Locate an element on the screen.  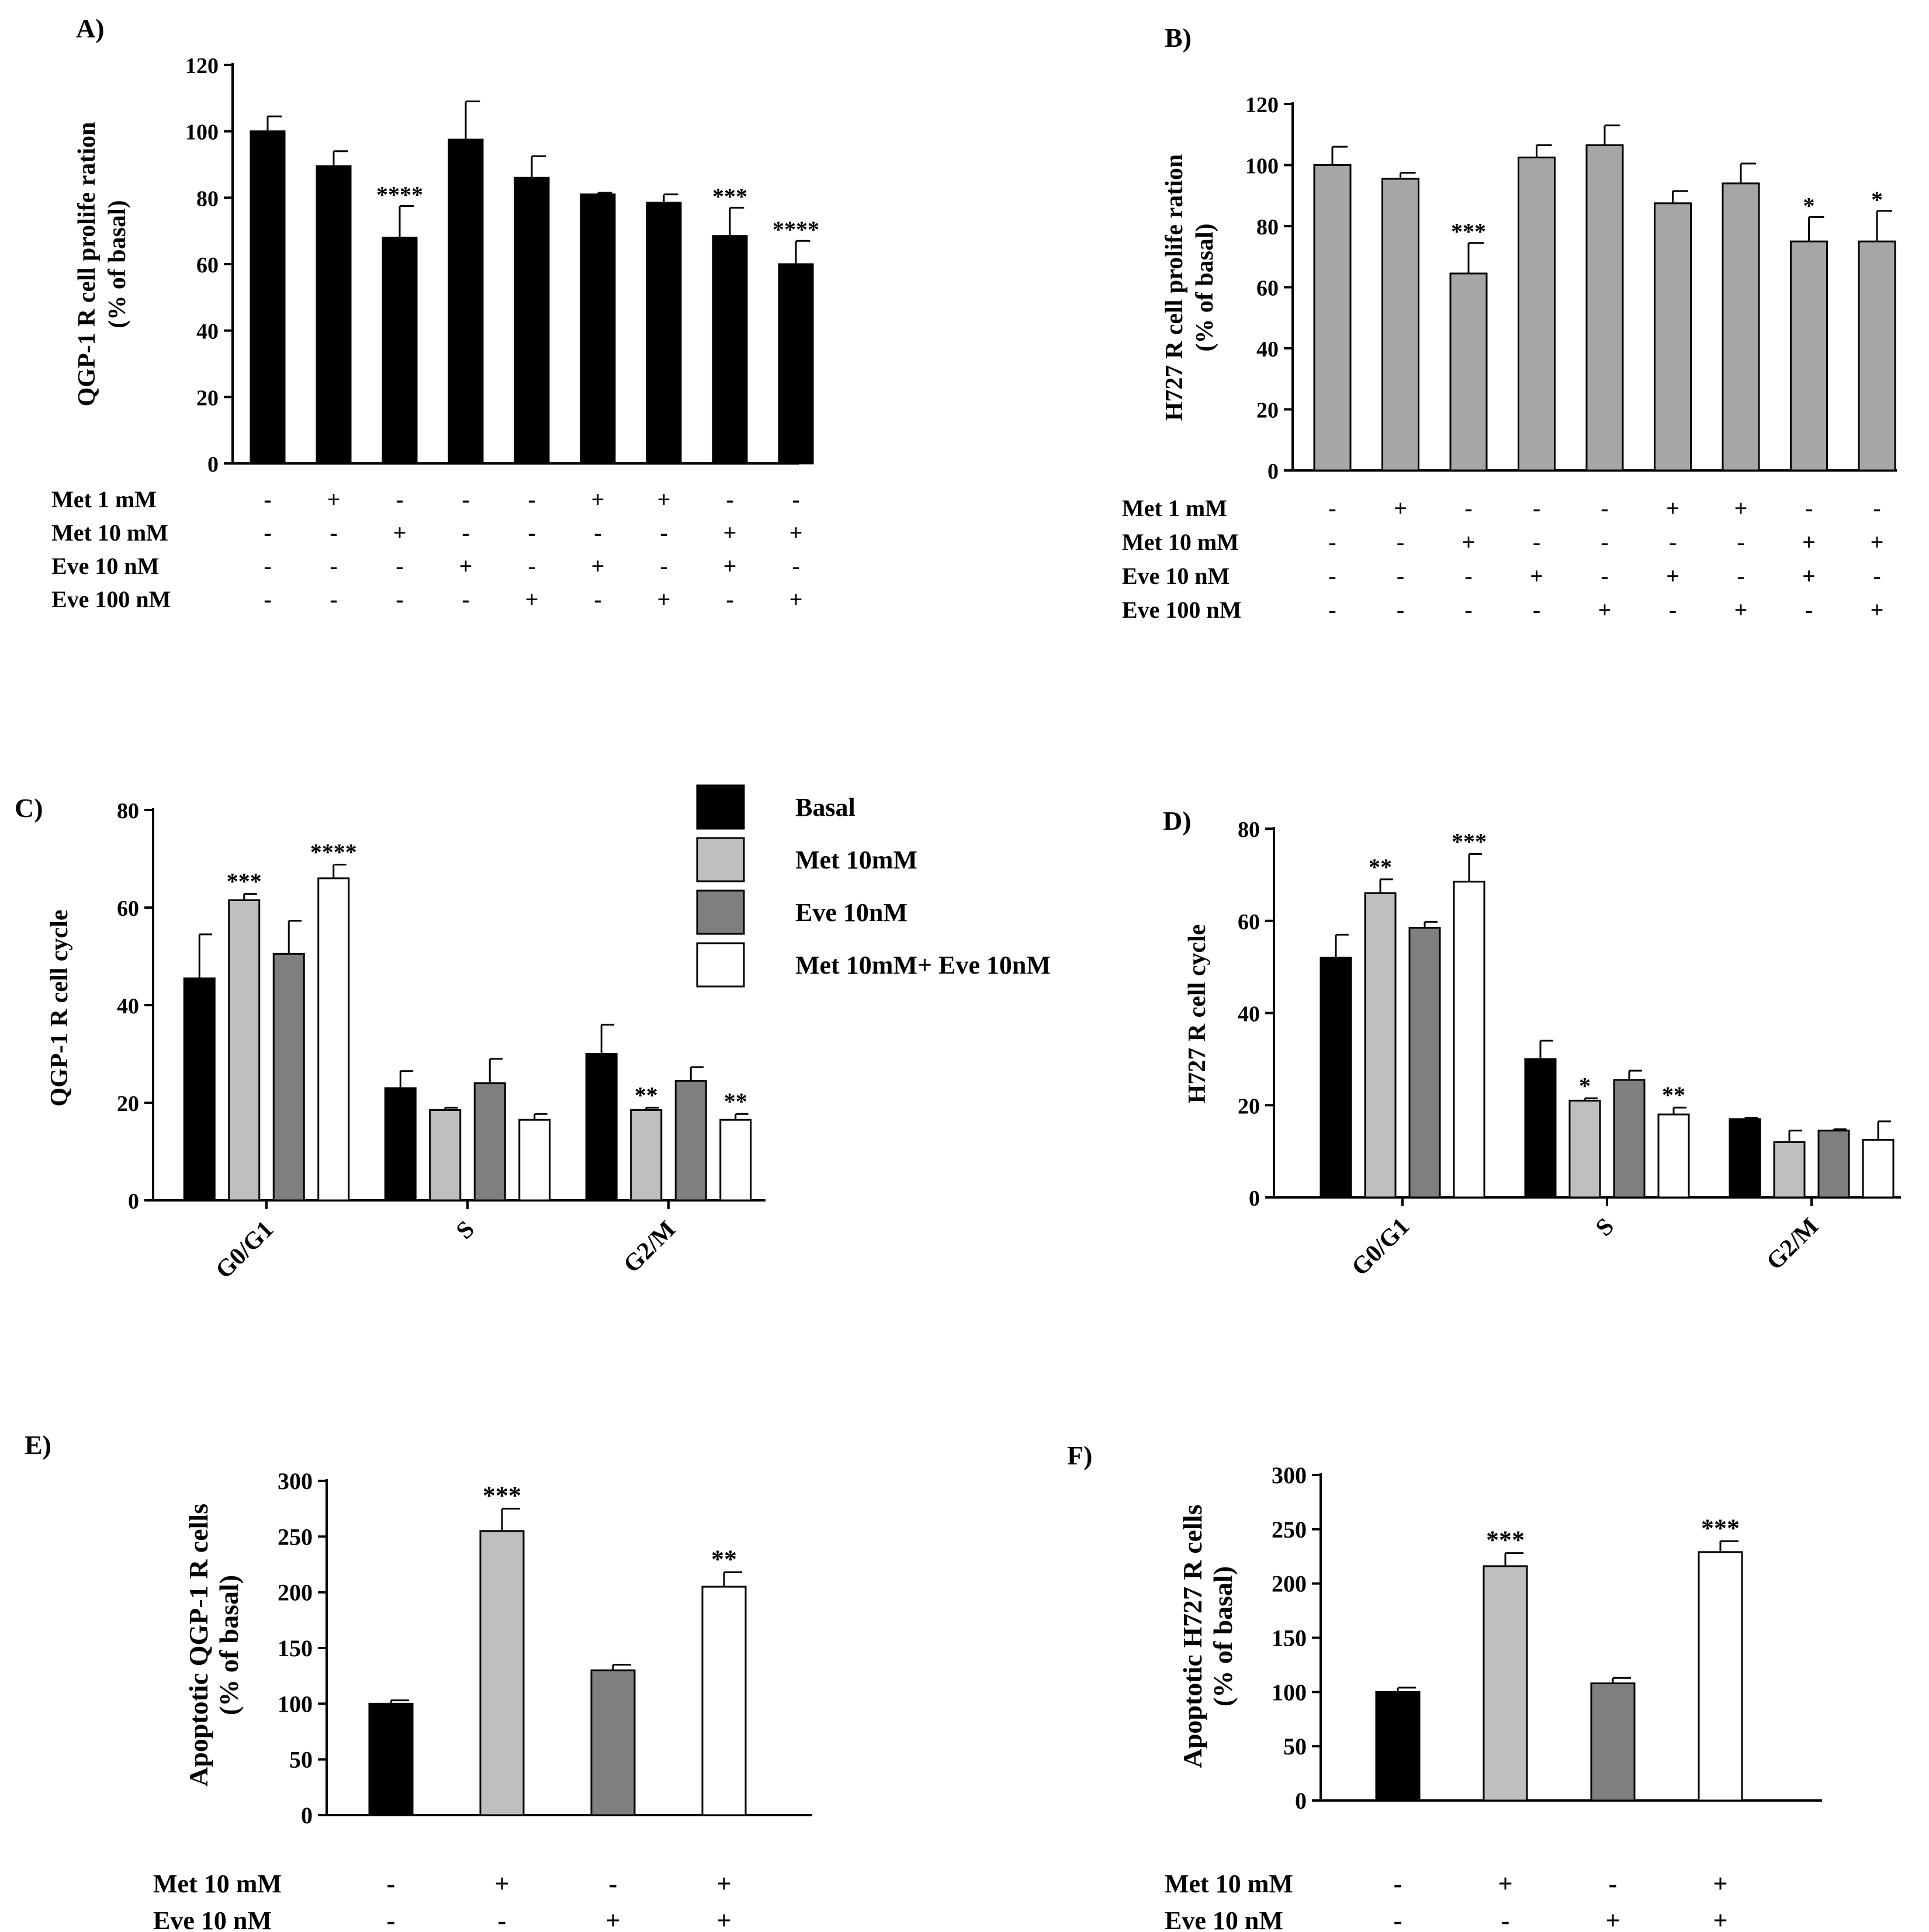
legend-label: Met 10mM is located at coordinates (856, 860).